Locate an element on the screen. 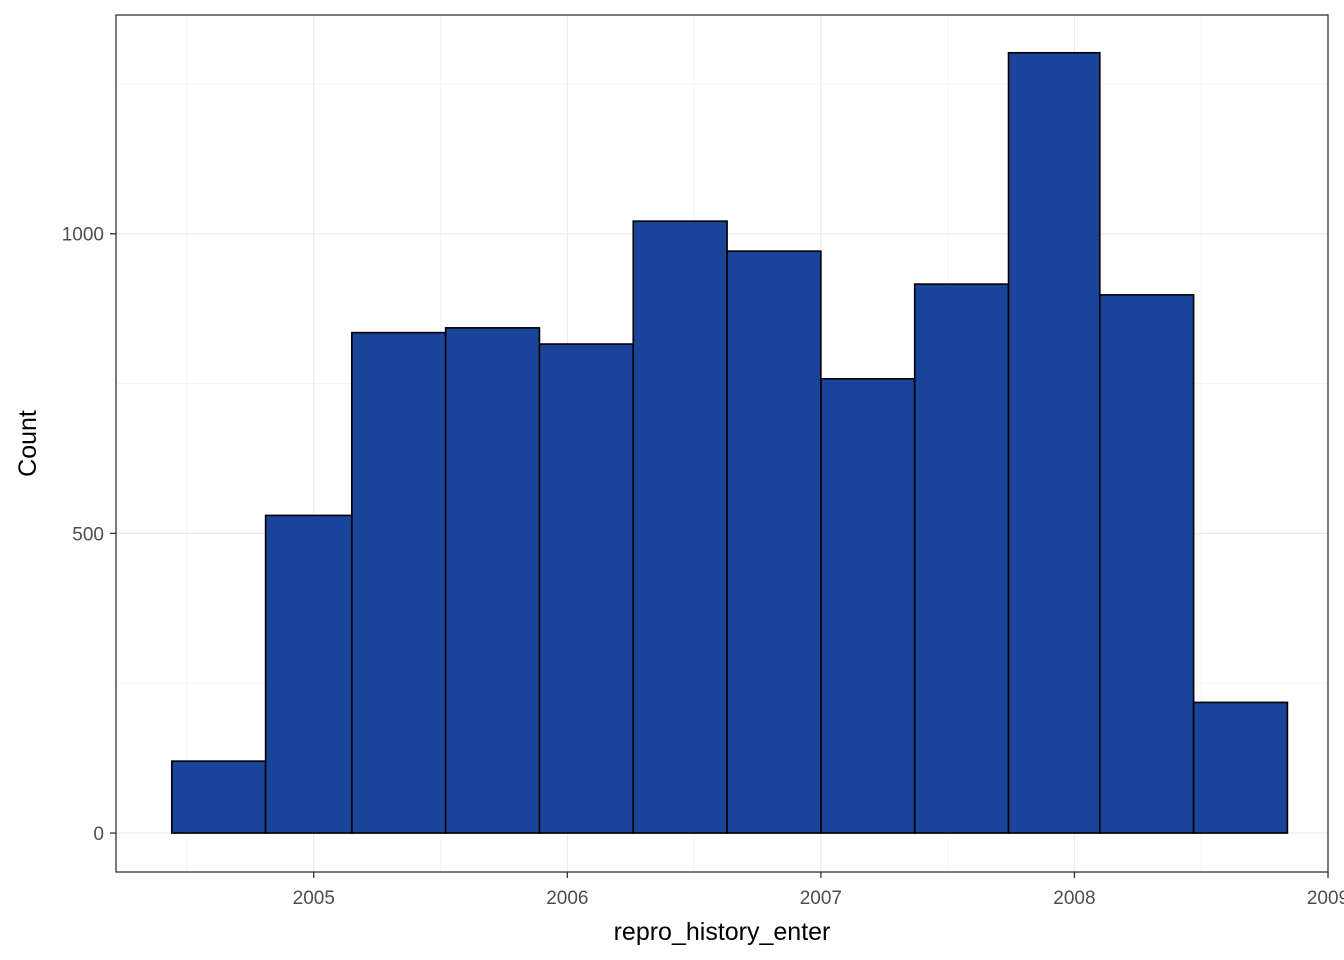 This screenshot has height=960, width=1344. x-tick-label: 2006 is located at coordinates (567, 898).